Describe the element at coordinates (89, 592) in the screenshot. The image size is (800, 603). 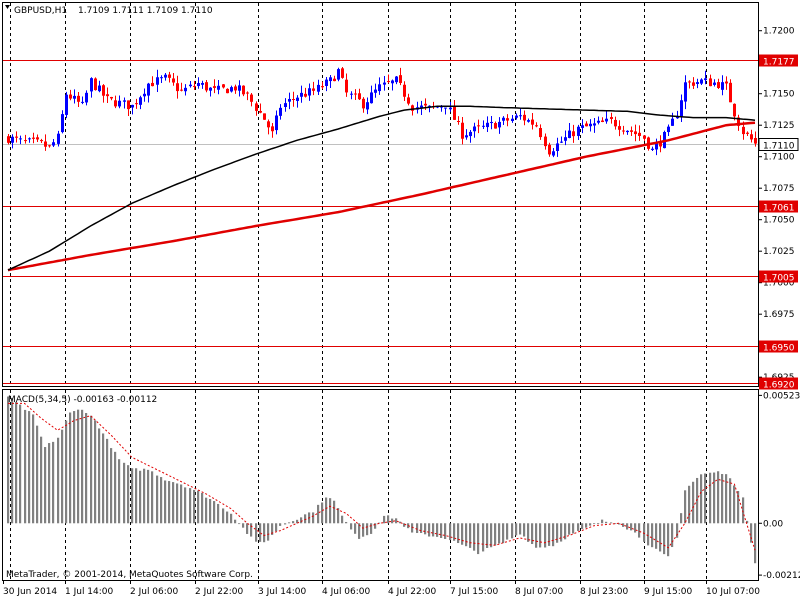
I see `time-label: 1 Jul 14:00` at that location.